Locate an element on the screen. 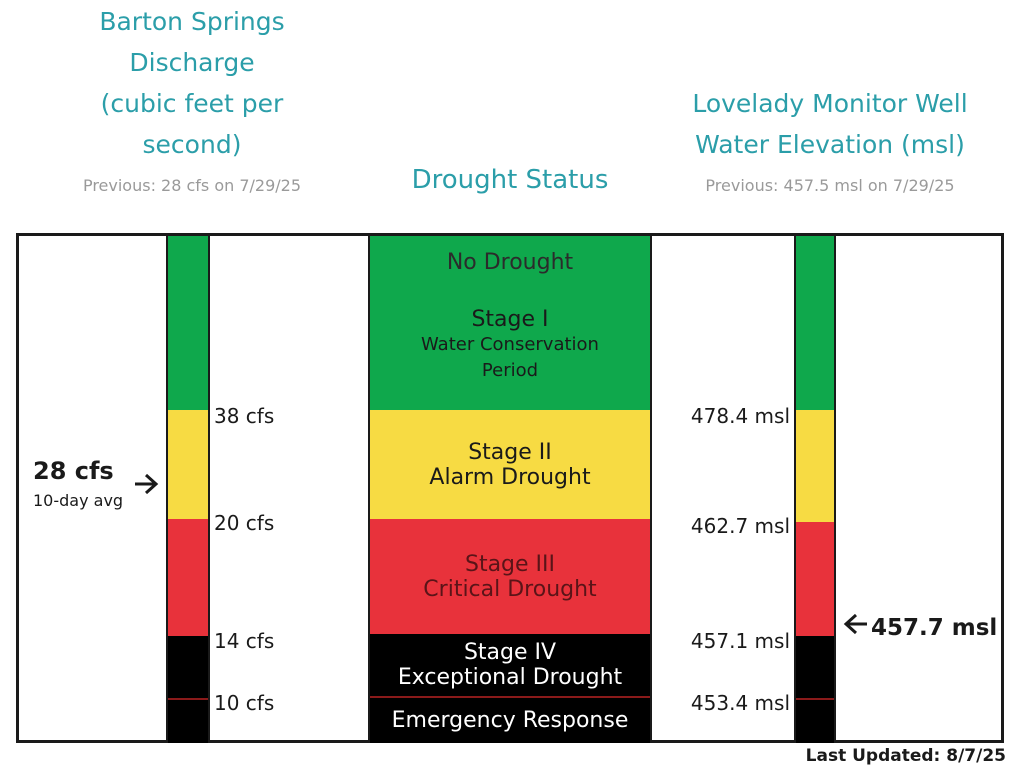 The image size is (1024, 779). discharge-threshold-label: 14 cfs is located at coordinates (244, 641).